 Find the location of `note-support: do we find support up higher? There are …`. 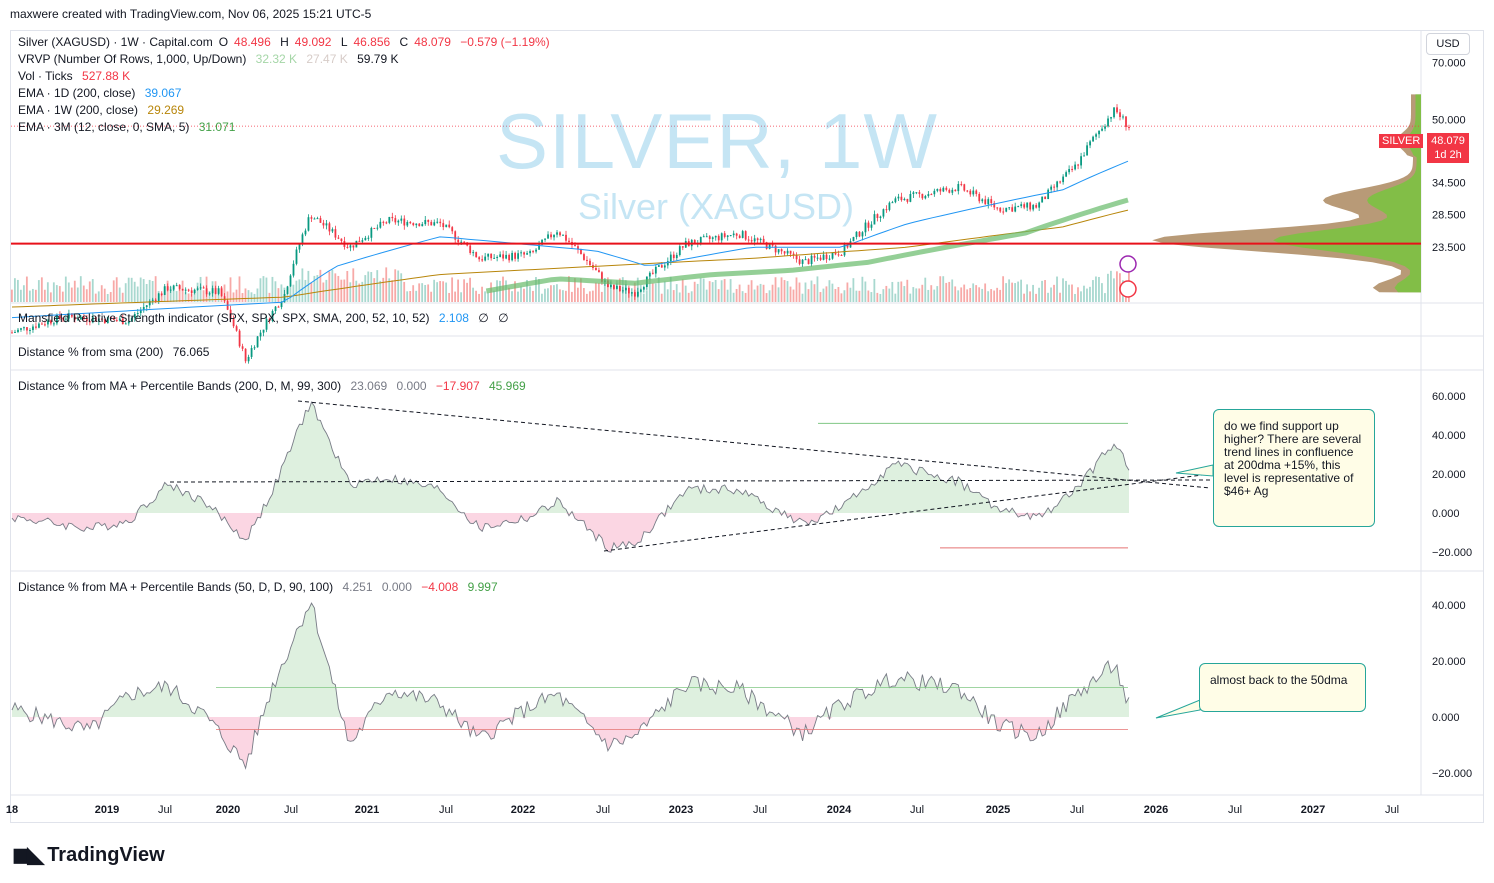

note-support: do we find support up higher? There are … is located at coordinates (1294, 468).